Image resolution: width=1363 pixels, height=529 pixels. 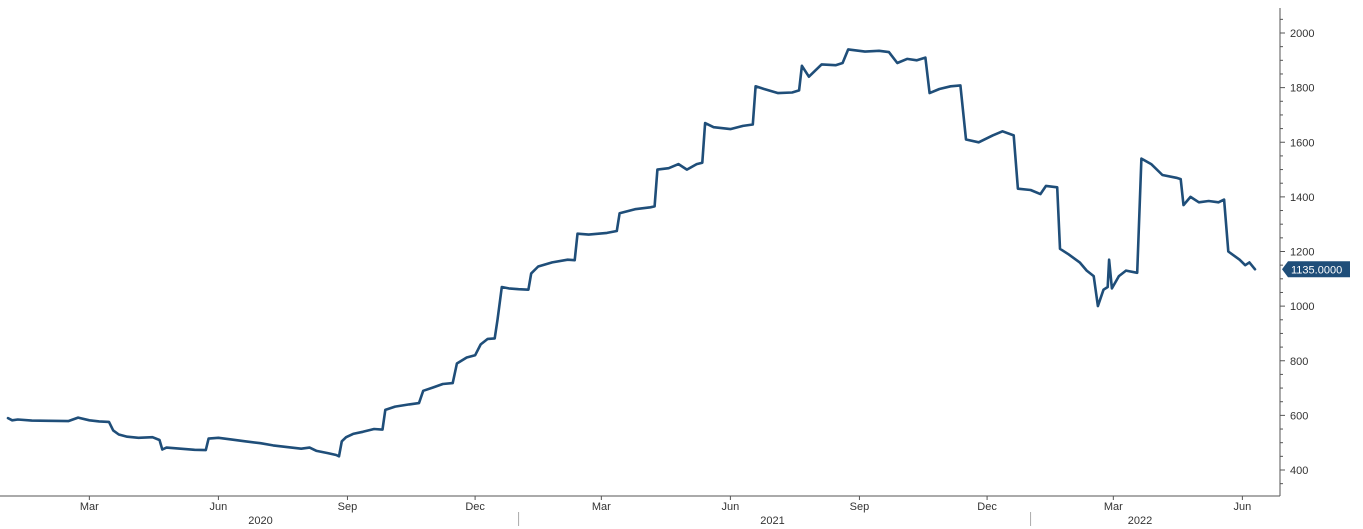 I want to click on x-year-label: 2022, so click(x=1140, y=521).